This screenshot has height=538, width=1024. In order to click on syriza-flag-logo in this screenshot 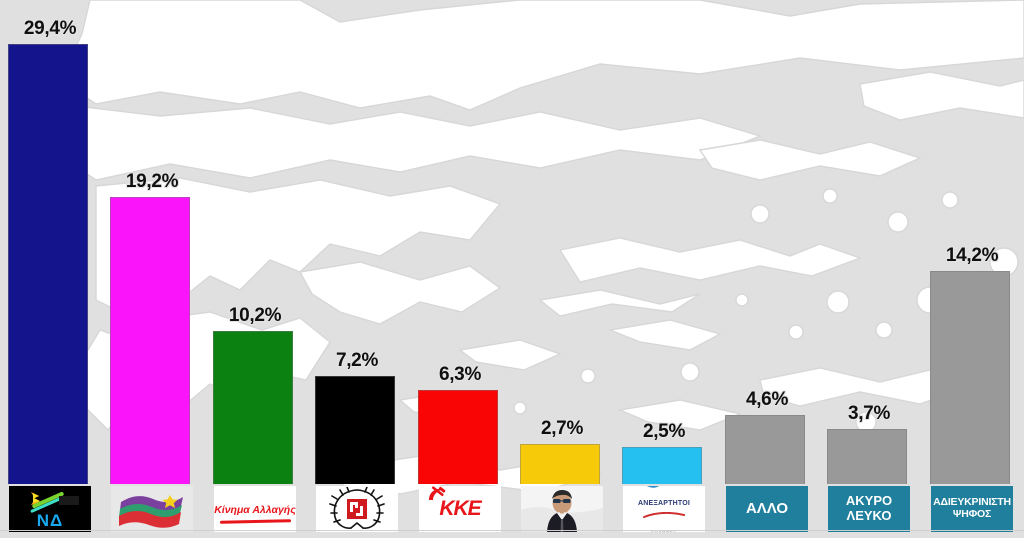, I will do `click(152, 509)`.